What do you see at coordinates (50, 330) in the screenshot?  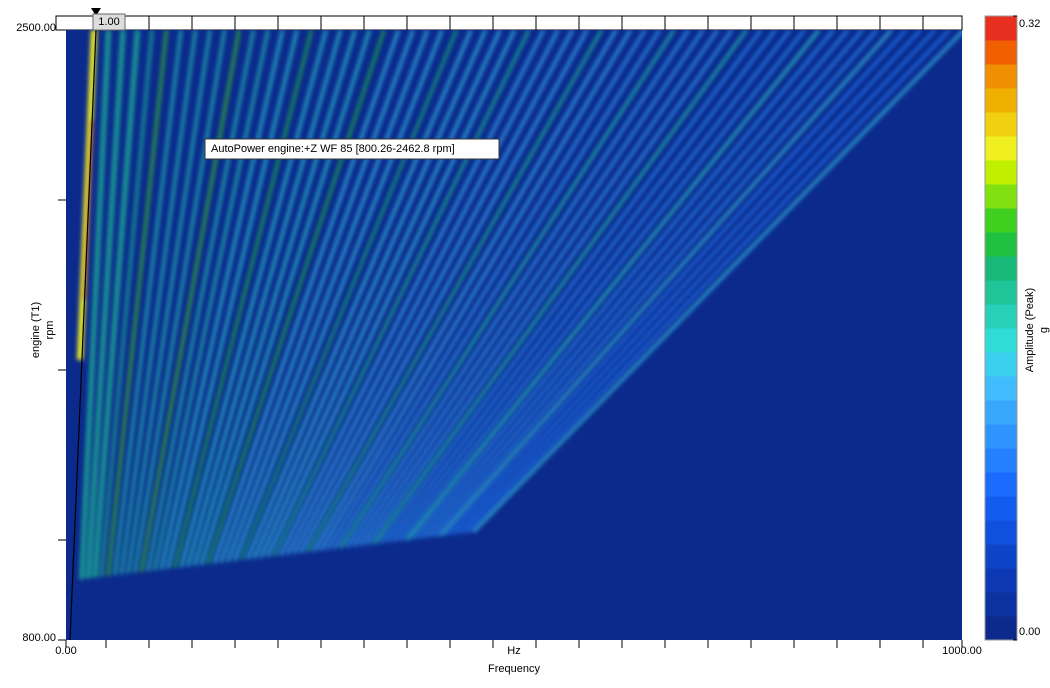 I see `y-unit: rpm` at bounding box center [50, 330].